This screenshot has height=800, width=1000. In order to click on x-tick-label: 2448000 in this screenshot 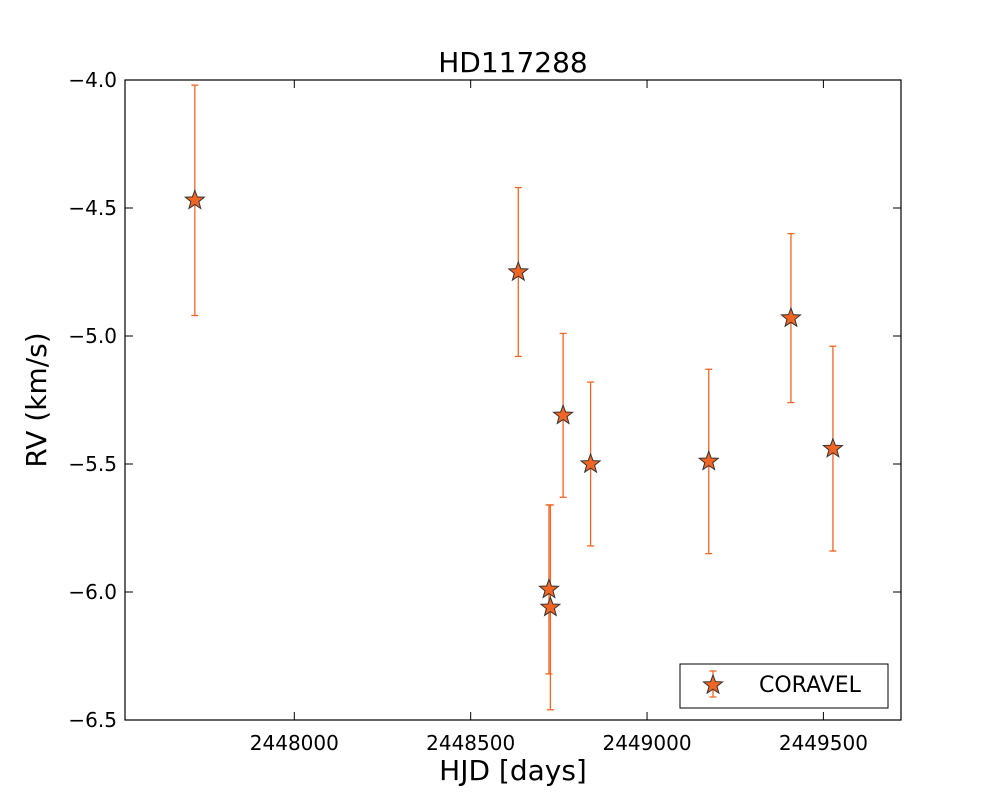, I will do `click(294, 743)`.